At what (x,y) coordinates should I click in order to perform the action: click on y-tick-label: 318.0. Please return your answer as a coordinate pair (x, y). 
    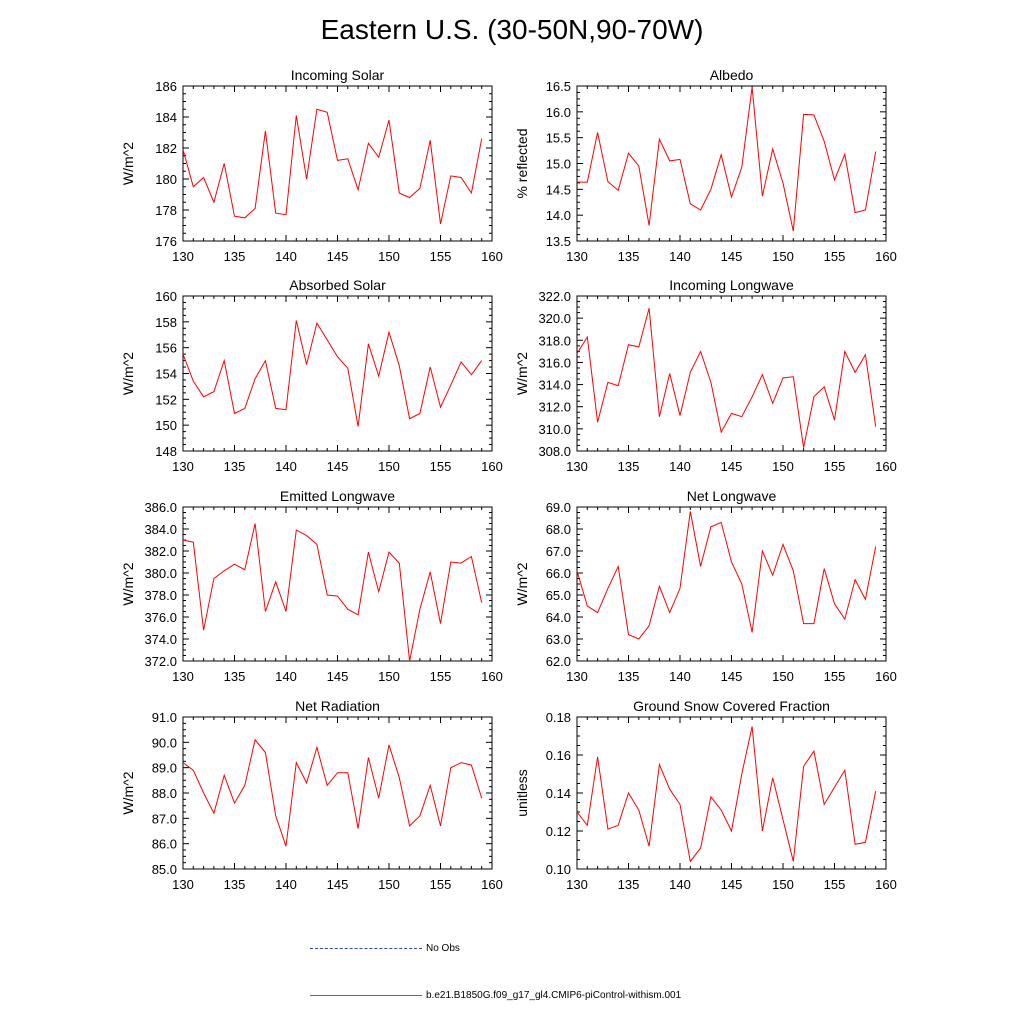
    Looking at the image, I should click on (554, 340).